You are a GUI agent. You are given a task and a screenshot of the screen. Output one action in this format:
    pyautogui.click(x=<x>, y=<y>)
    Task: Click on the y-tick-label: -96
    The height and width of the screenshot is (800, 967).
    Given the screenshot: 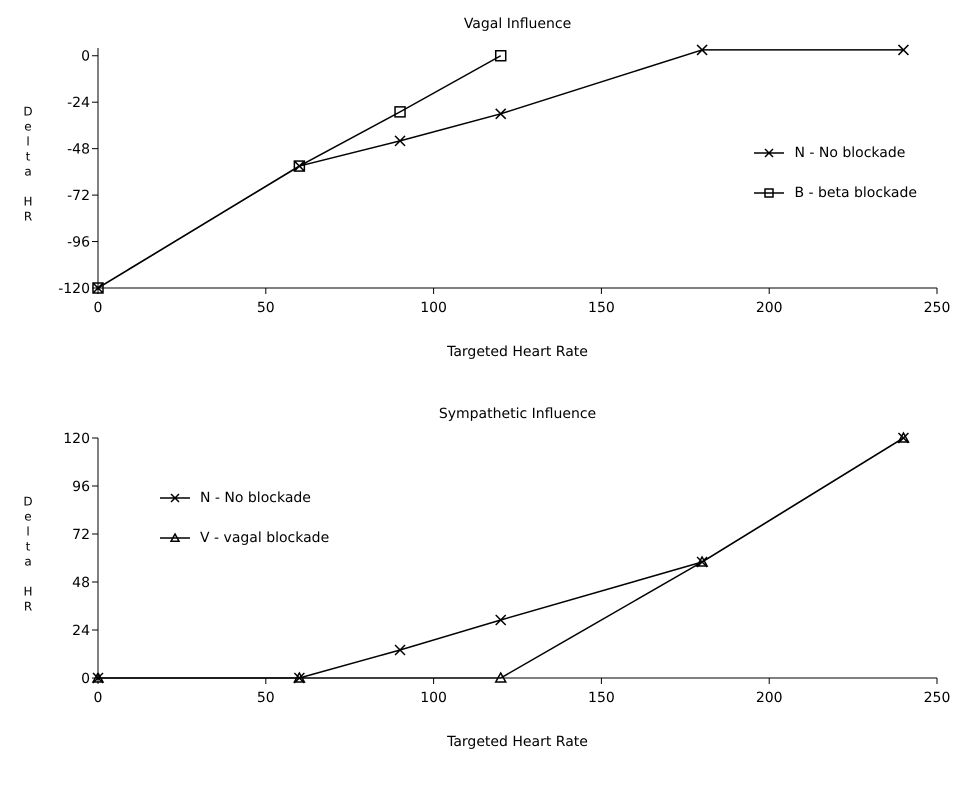 What is the action you would take?
    pyautogui.click(x=78, y=242)
    